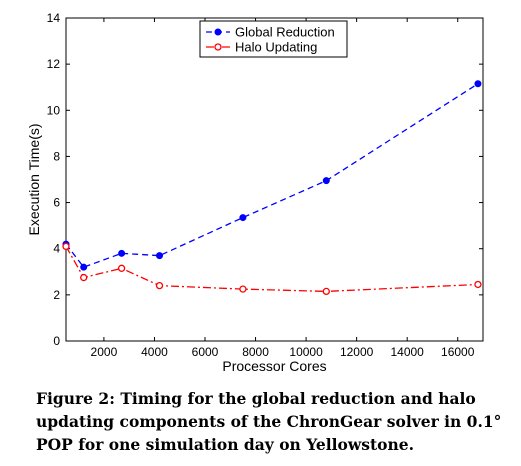  Describe the element at coordinates (54, 110) in the screenshot. I see `y-tick-label: 10` at that location.